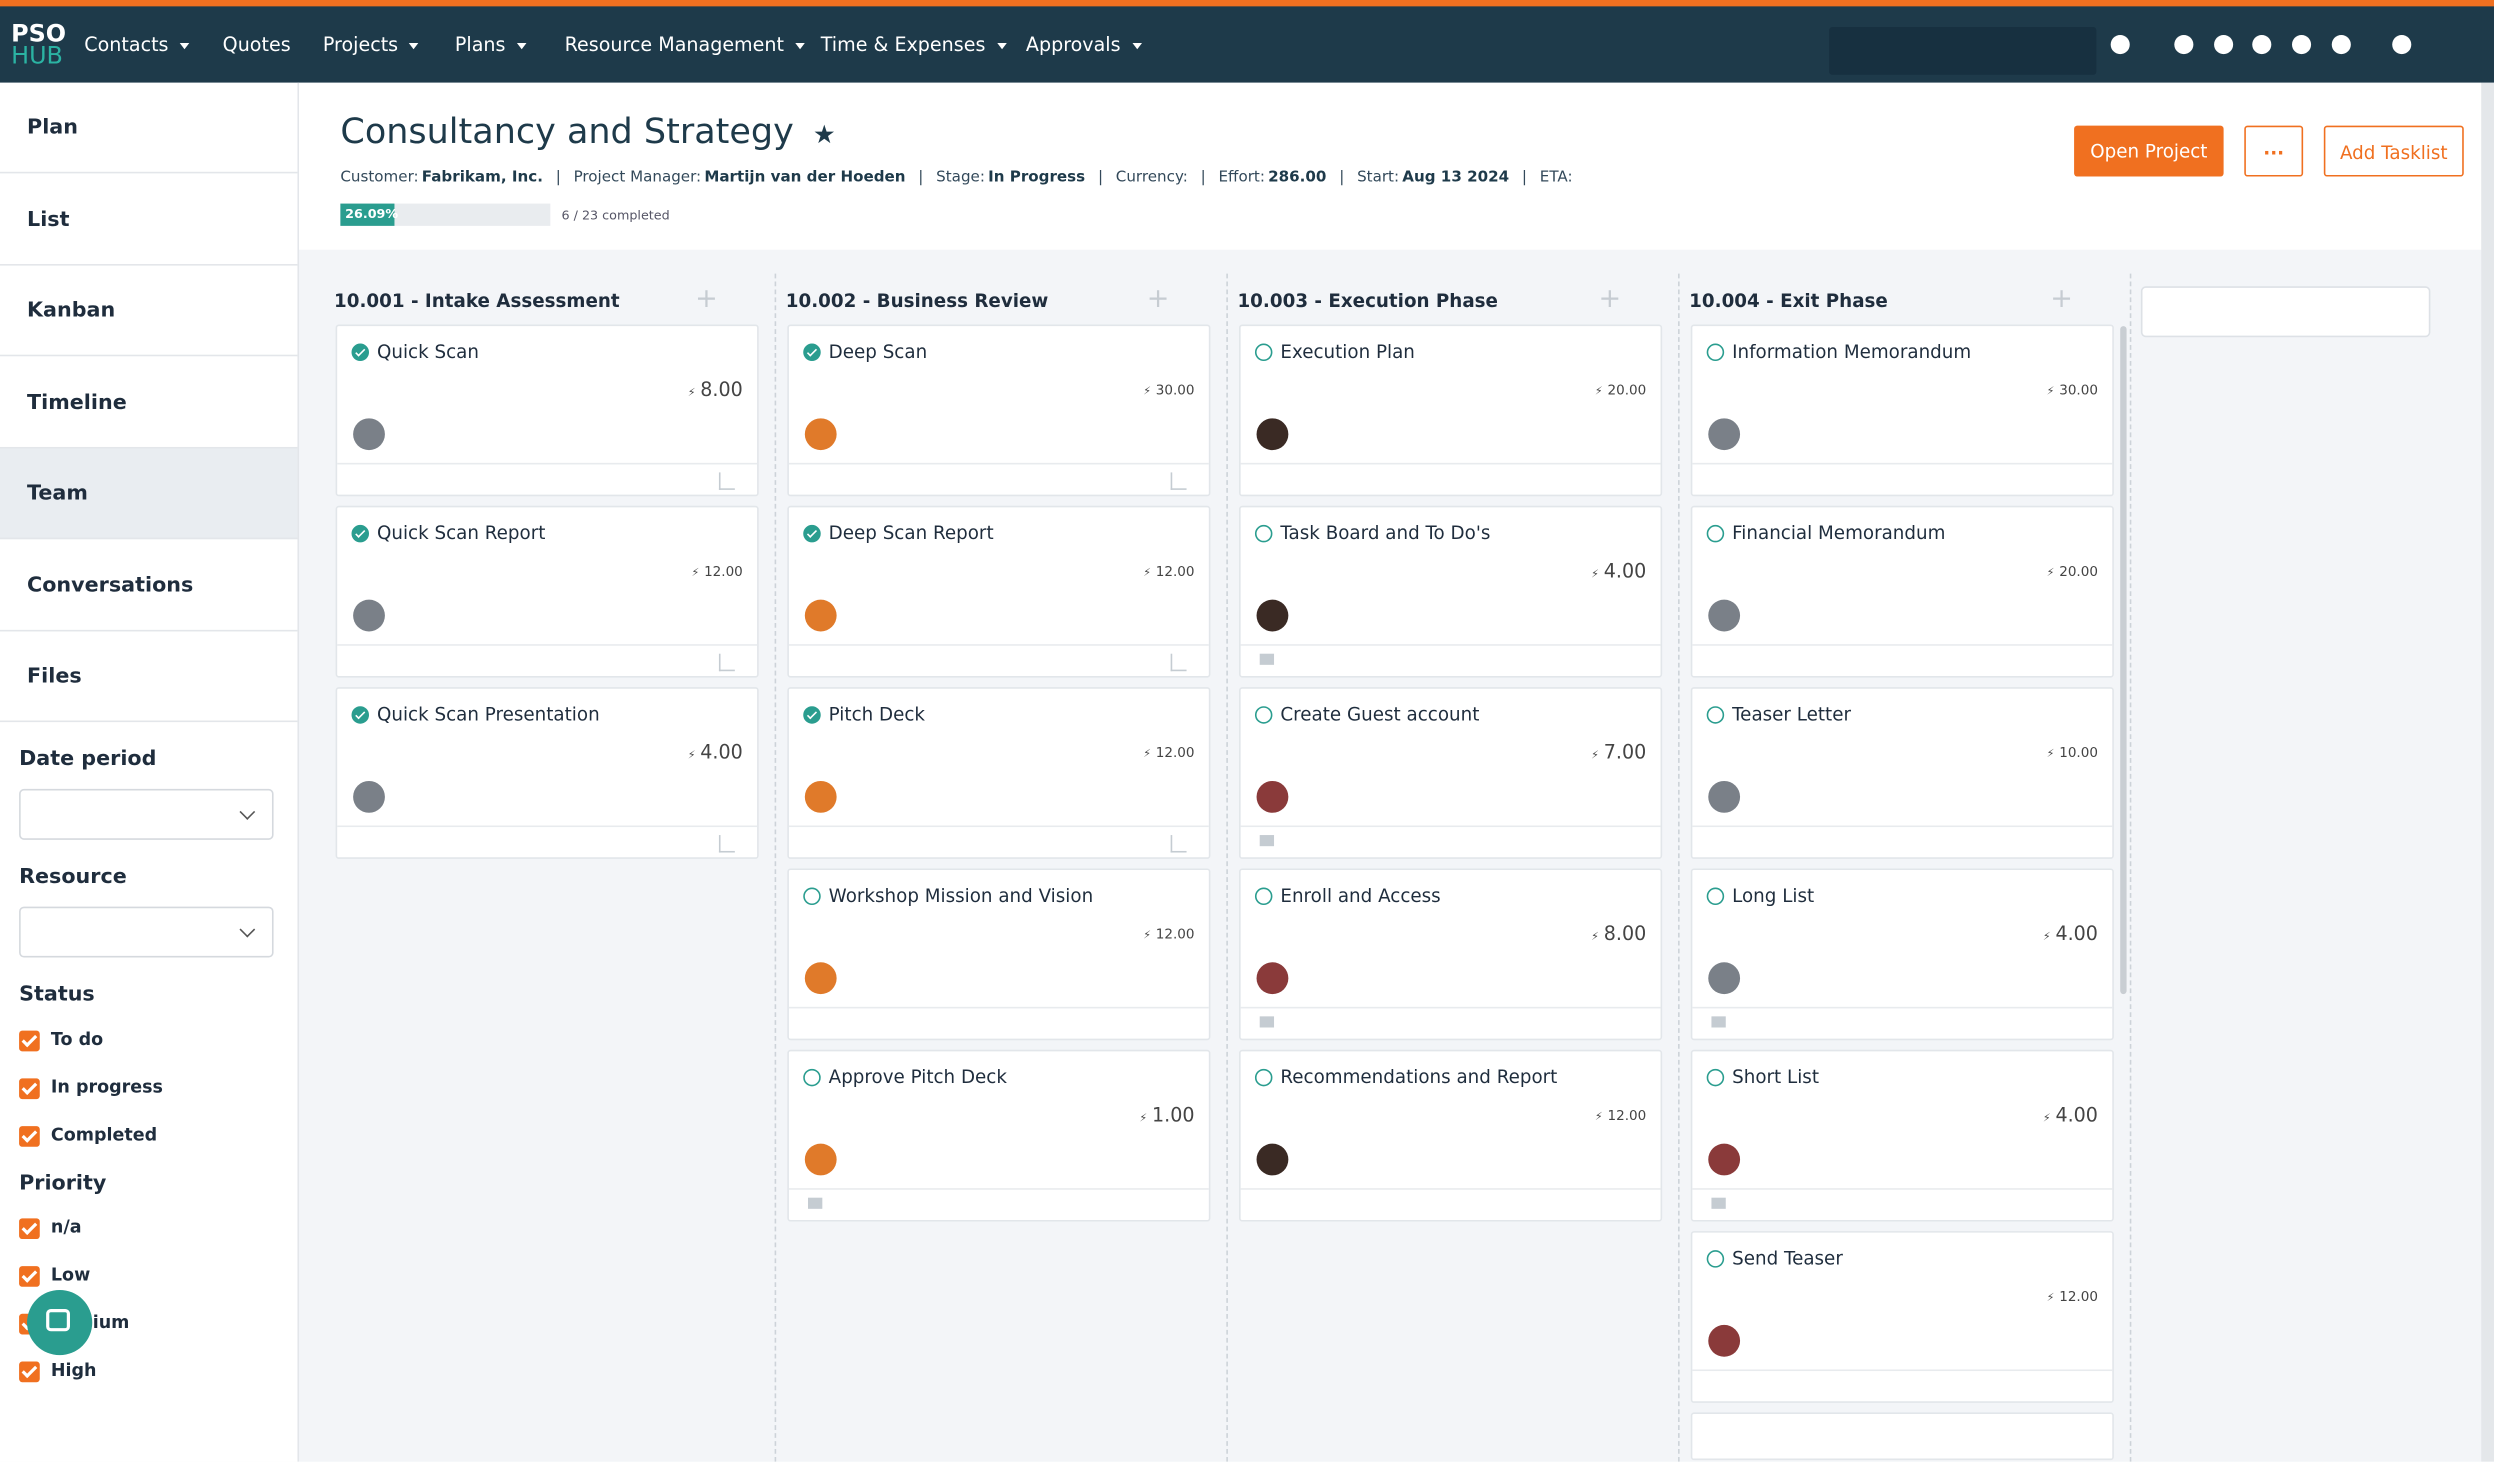 The image size is (2494, 1462). I want to click on effort: ⚡ 12.00, so click(1169, 572).